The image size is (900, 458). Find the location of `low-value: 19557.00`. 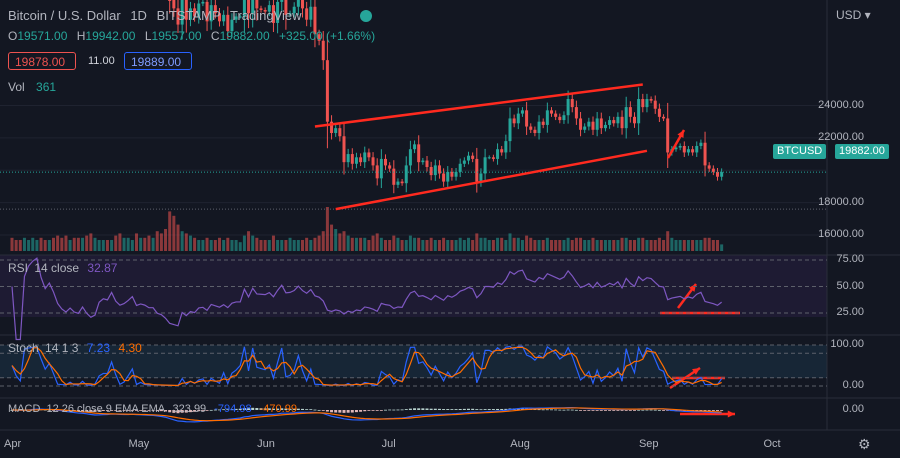

low-value: 19557.00 is located at coordinates (176, 36).